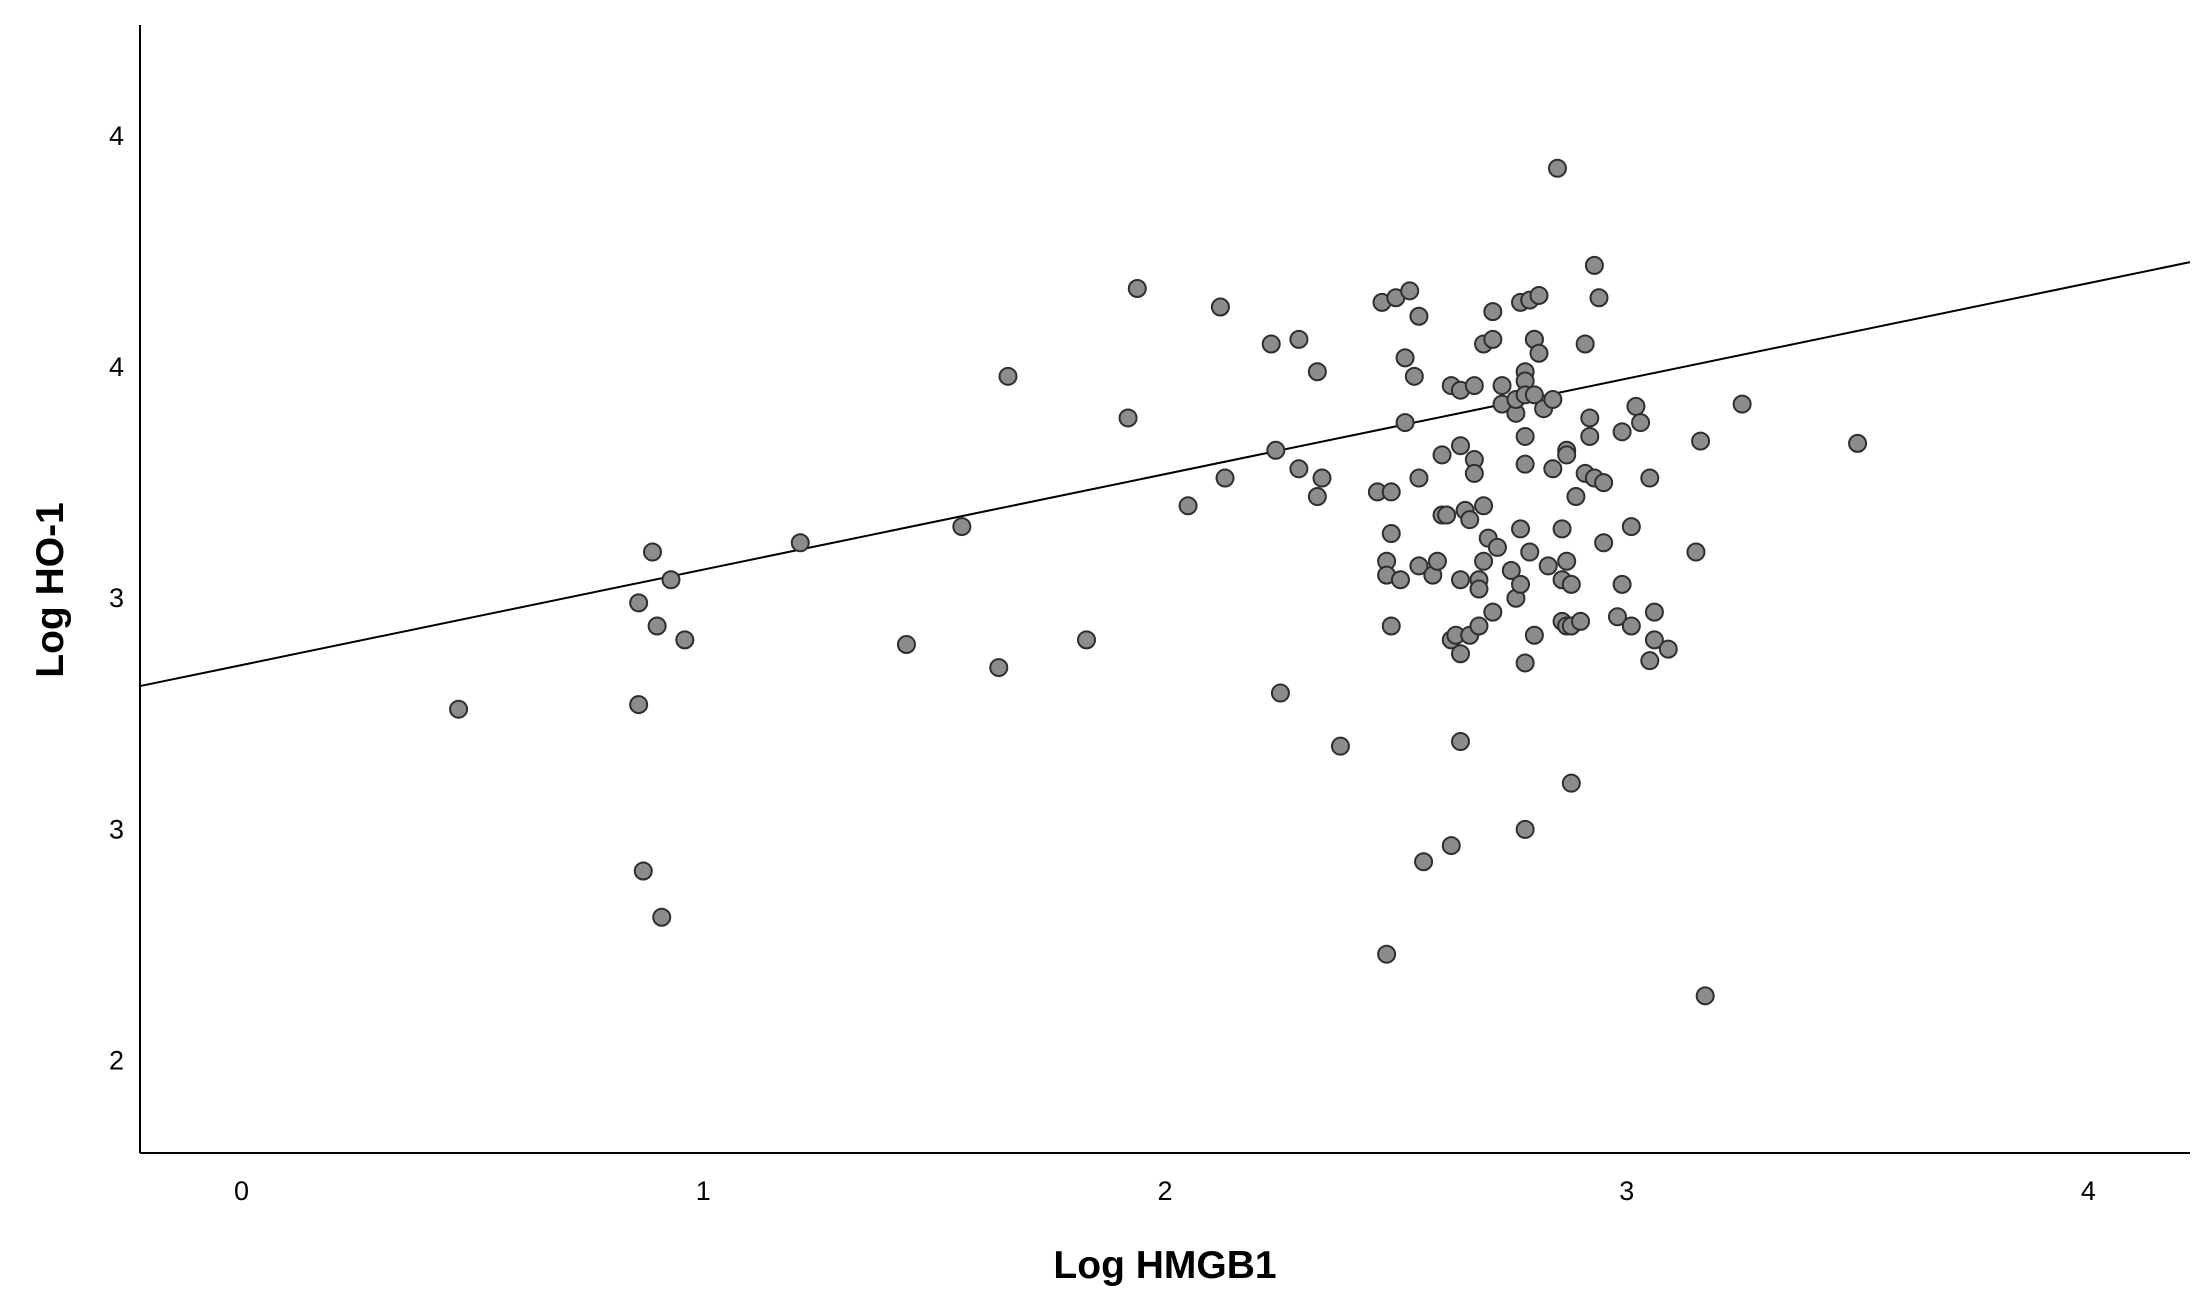 Image resolution: width=2208 pixels, height=1302 pixels. Describe the element at coordinates (1626, 1191) in the screenshot. I see `x-tick-label: 3` at that location.